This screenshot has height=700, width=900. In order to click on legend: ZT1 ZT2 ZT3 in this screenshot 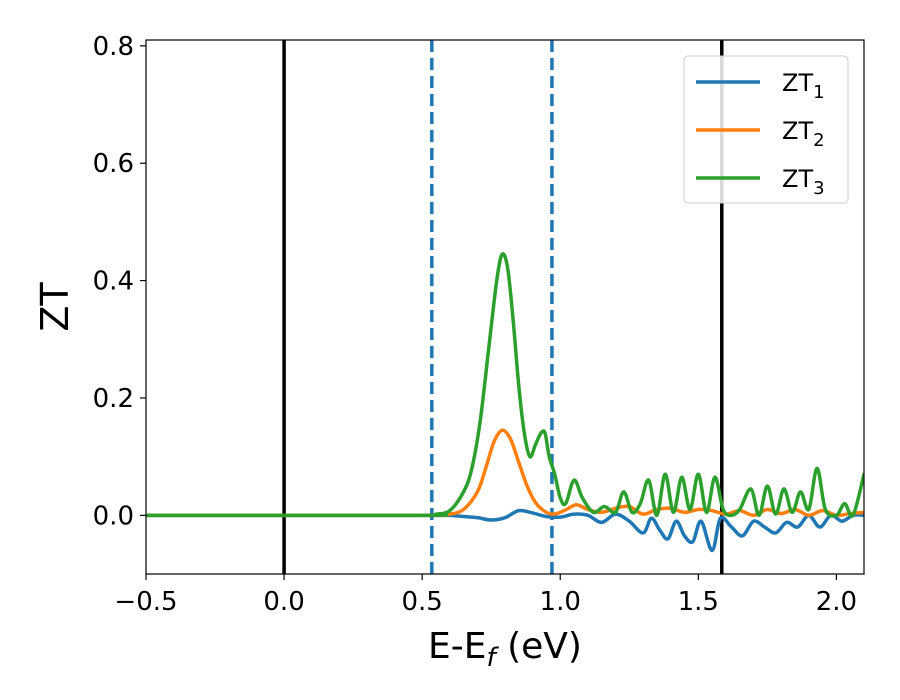, I will do `click(766, 129)`.